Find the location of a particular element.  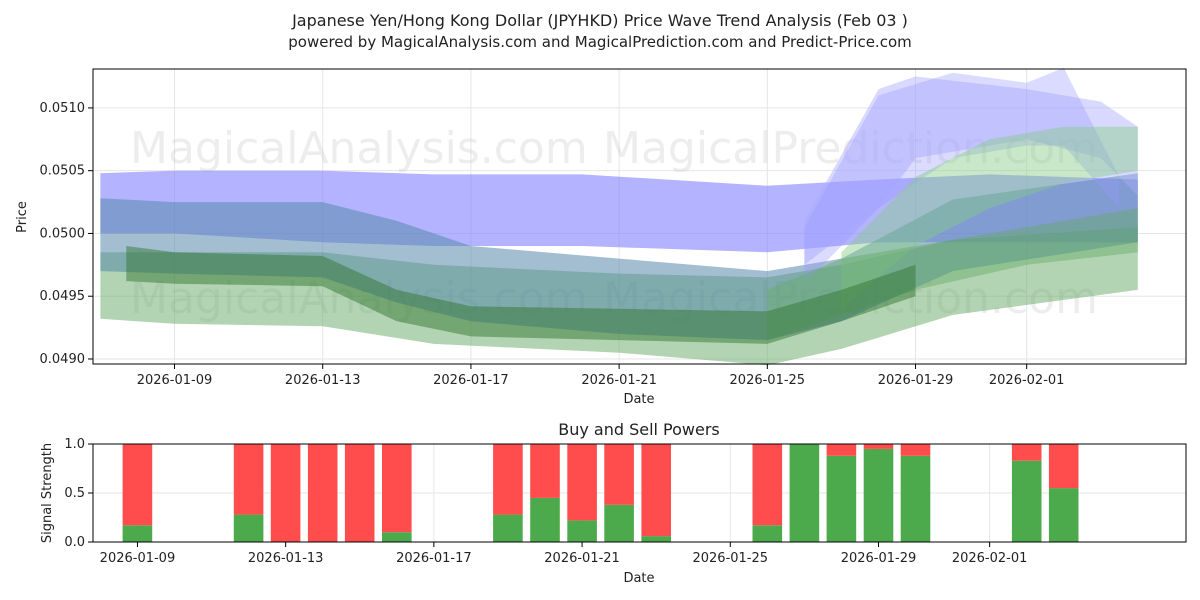

power-x-tick-label: 2026-02-01 is located at coordinates (990, 558).